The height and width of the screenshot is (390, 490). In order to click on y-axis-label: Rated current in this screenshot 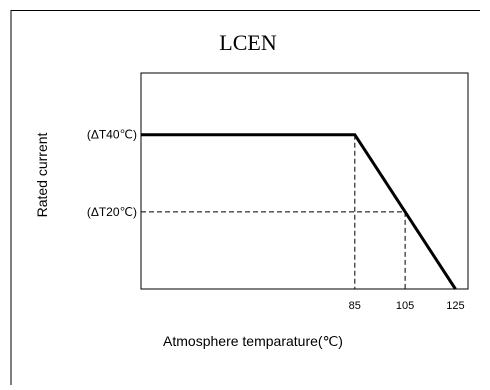, I will do `click(42, 174)`.